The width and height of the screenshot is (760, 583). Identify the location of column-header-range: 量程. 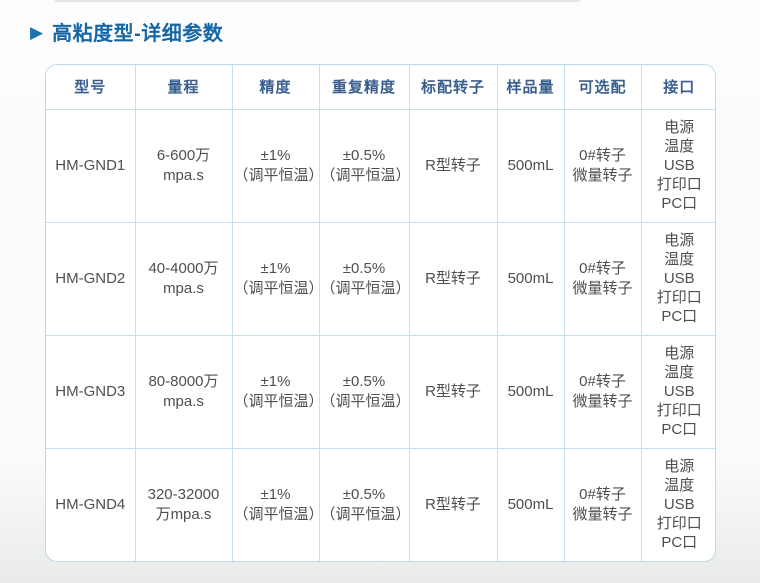
(184, 87).